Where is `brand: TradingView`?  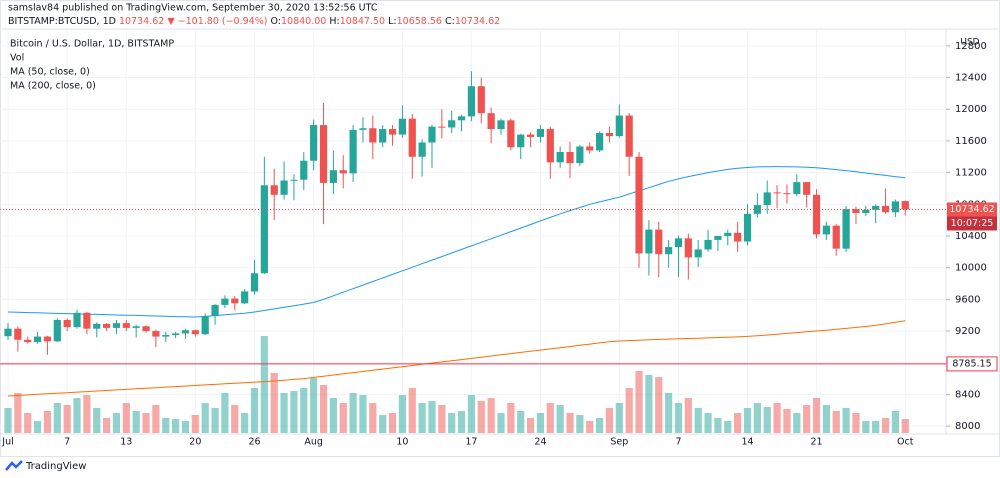
brand: TradingView is located at coordinates (55, 466).